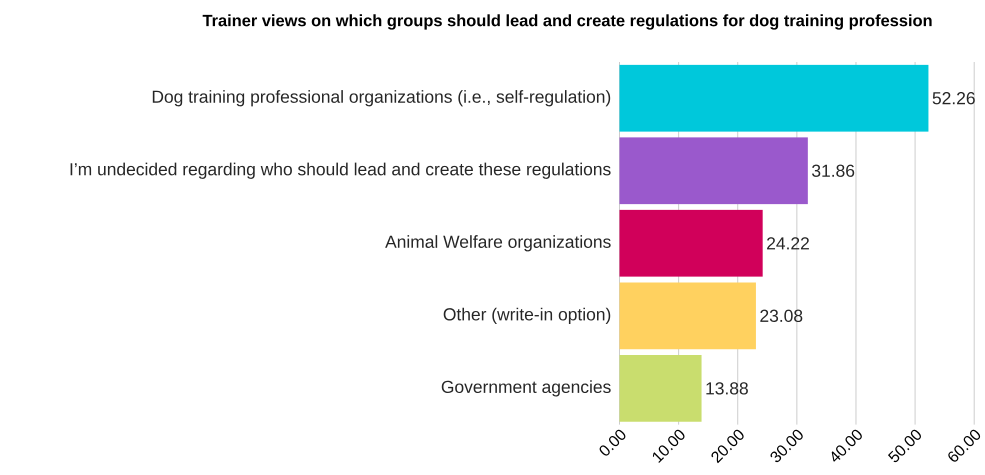  Describe the element at coordinates (381, 98) in the screenshot. I see `y-tick-label: Dog training professional organizations (i.e., self-regulation)` at that location.